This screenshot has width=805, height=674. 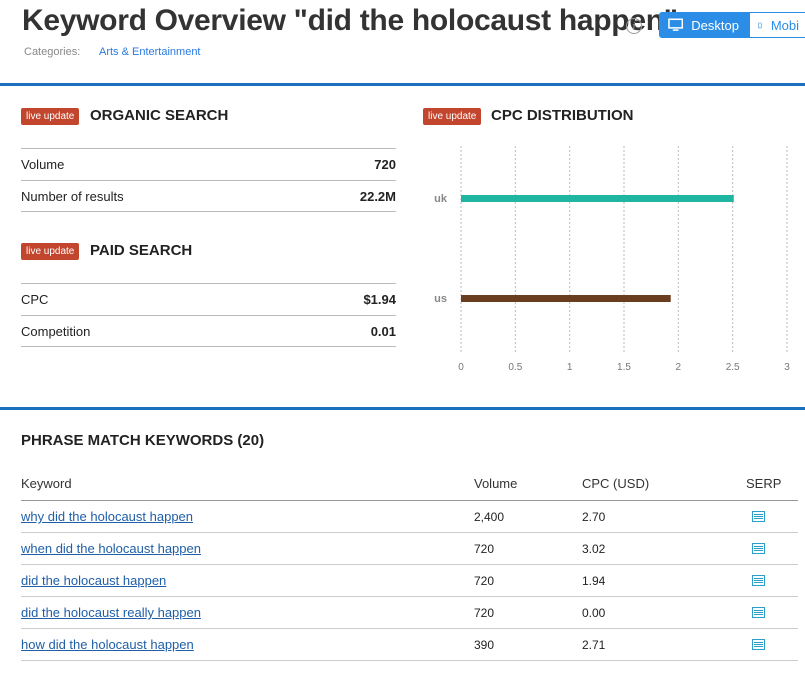 What do you see at coordinates (208, 346) in the screenshot?
I see `paid-divider` at bounding box center [208, 346].